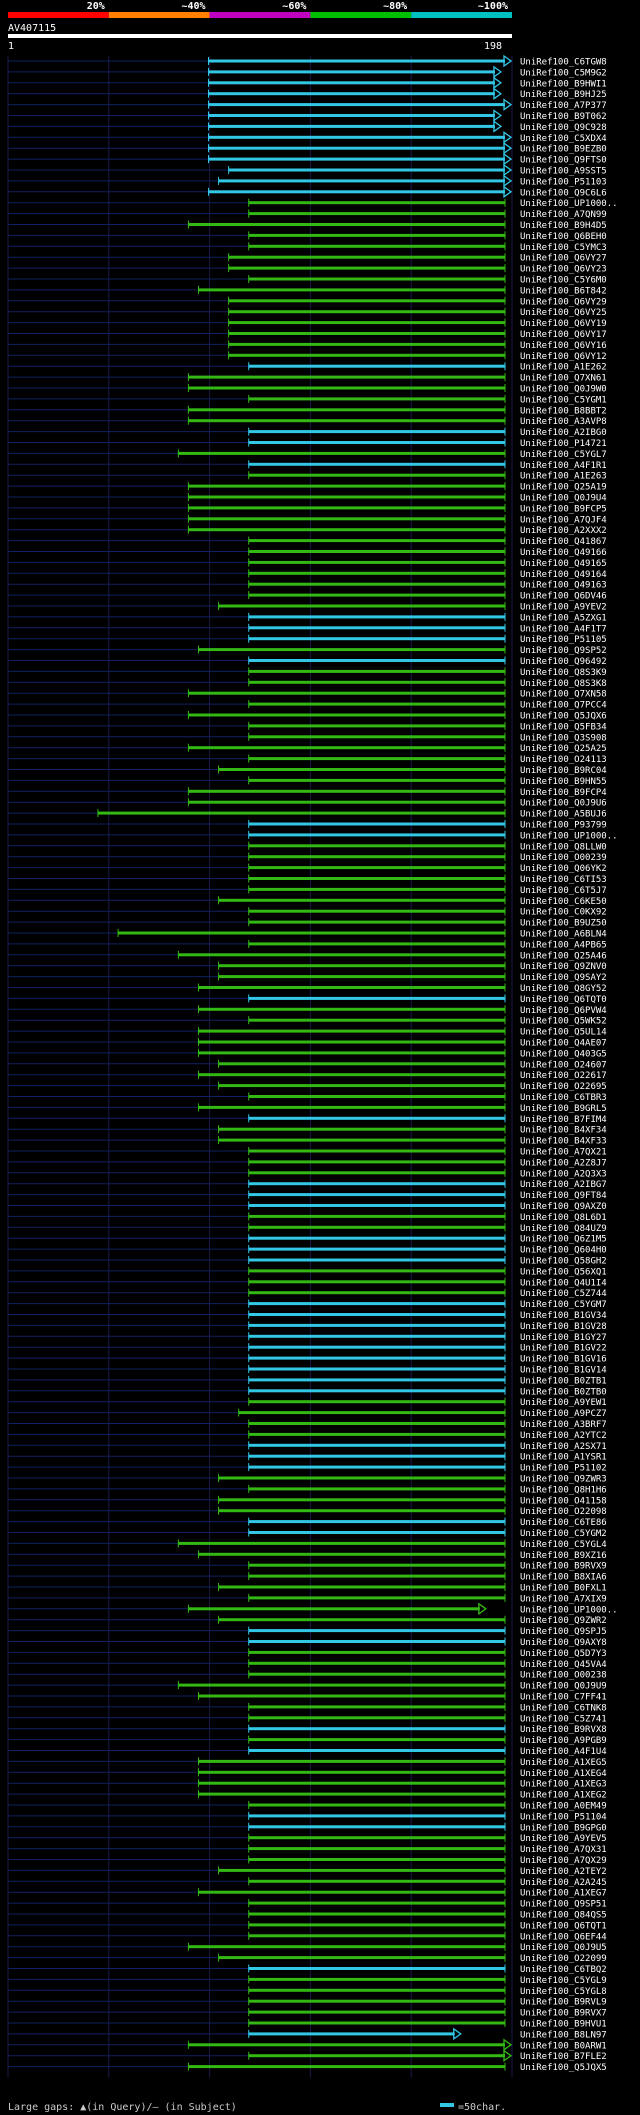 The height and width of the screenshot is (2115, 640). I want to click on hit-label: UniRef100_B1GV28, so click(563, 1327).